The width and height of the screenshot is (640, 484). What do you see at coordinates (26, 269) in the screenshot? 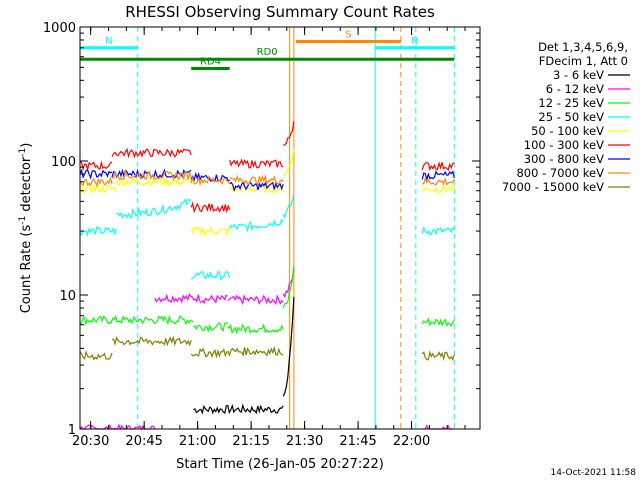
I see `y-axis-label-part-1: Count Rate (s` at bounding box center [26, 269].